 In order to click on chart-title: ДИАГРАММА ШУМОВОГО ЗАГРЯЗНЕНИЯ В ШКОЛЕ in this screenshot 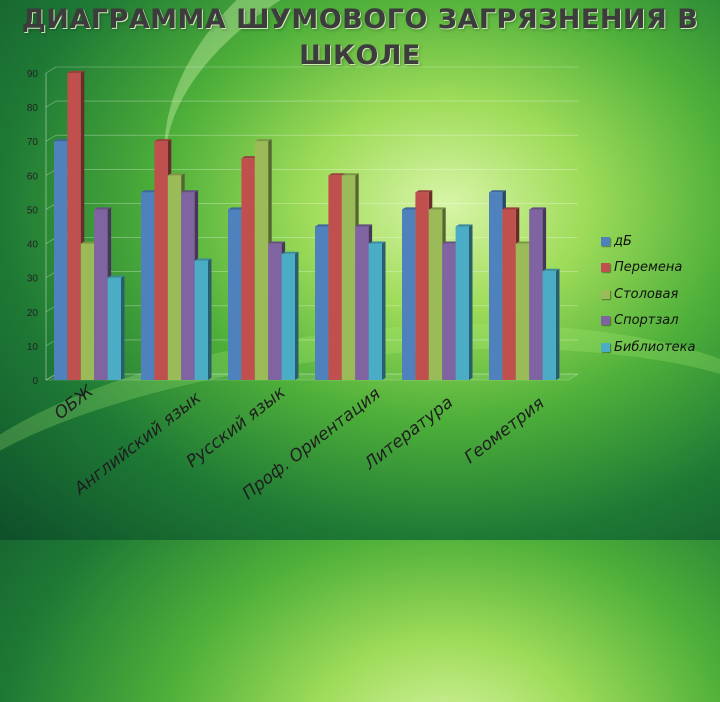, I will do `click(360, 37)`.